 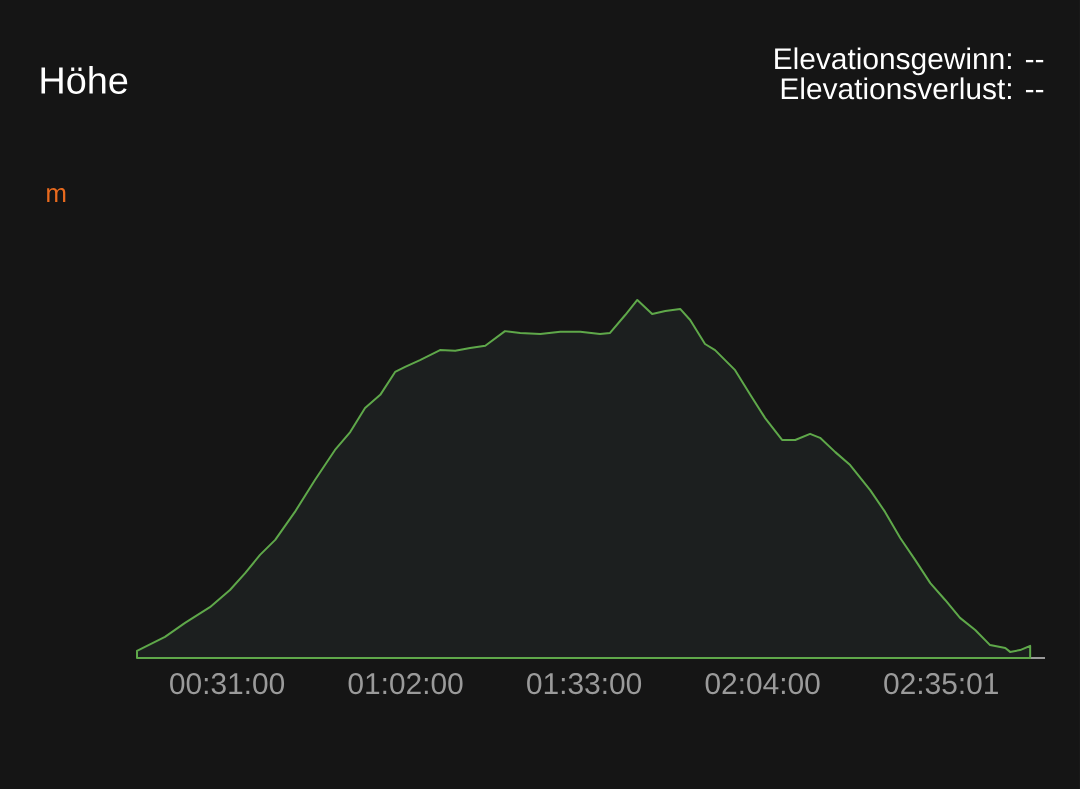 What do you see at coordinates (56, 195) in the screenshot?
I see `text: m` at bounding box center [56, 195].